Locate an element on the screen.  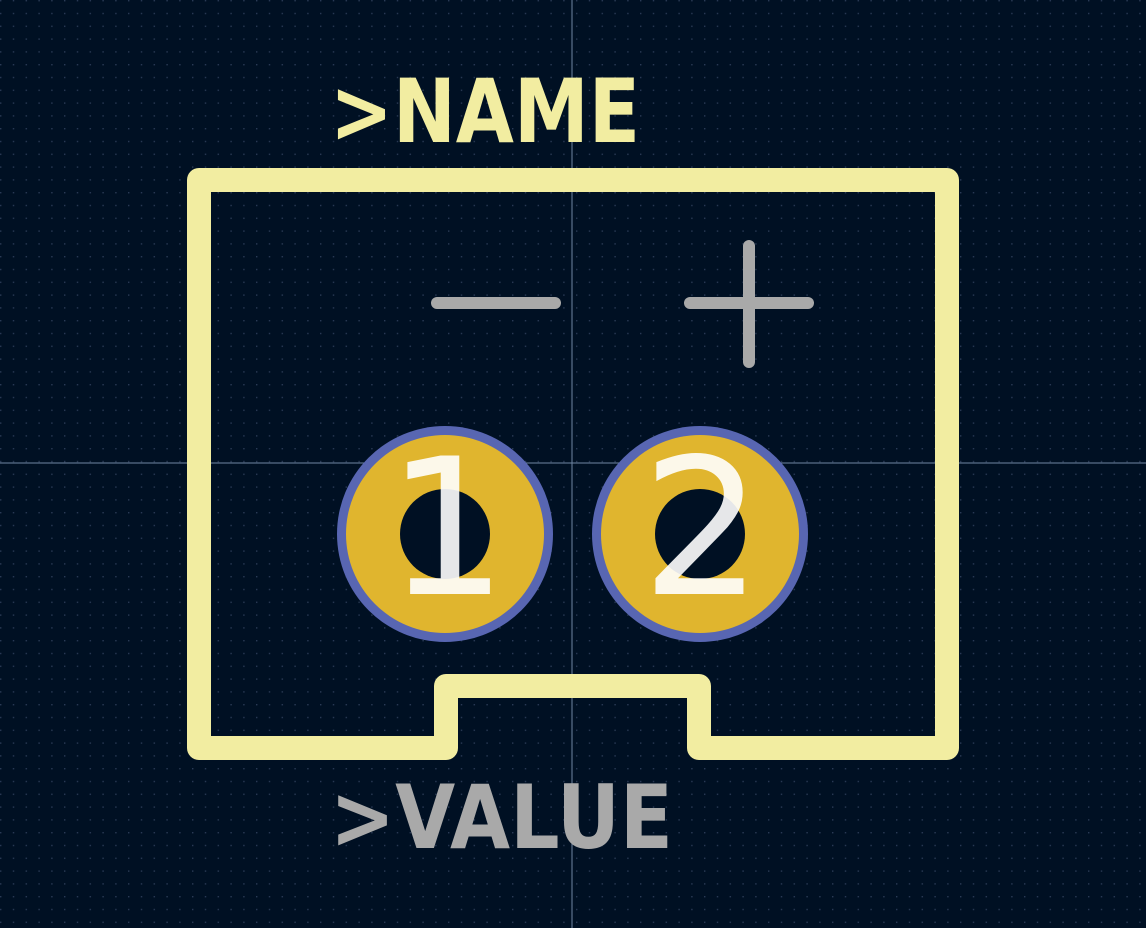
pad-1-number: 1 is located at coordinates (447, 528).